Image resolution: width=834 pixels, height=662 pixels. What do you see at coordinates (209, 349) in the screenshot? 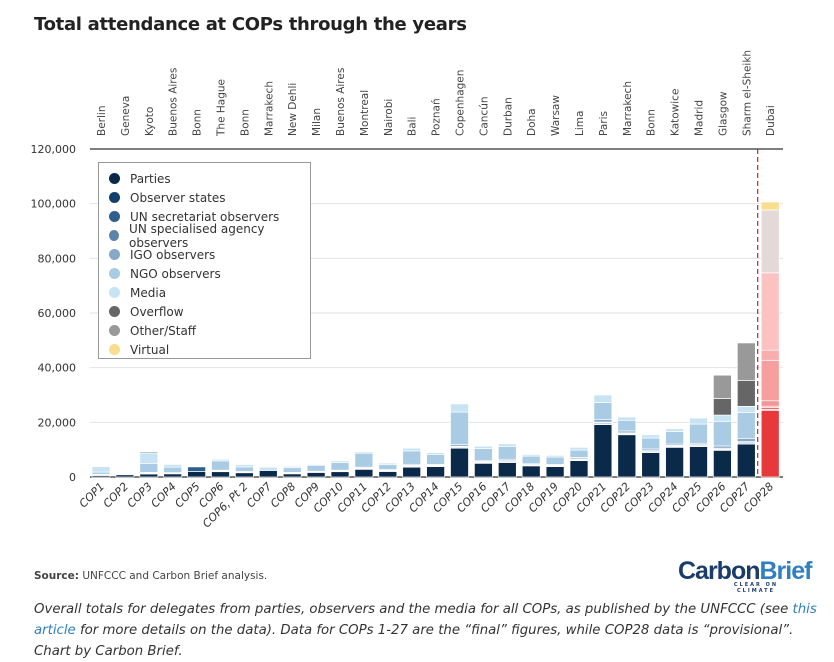
I see `legend-item: Virtual` at bounding box center [209, 349].